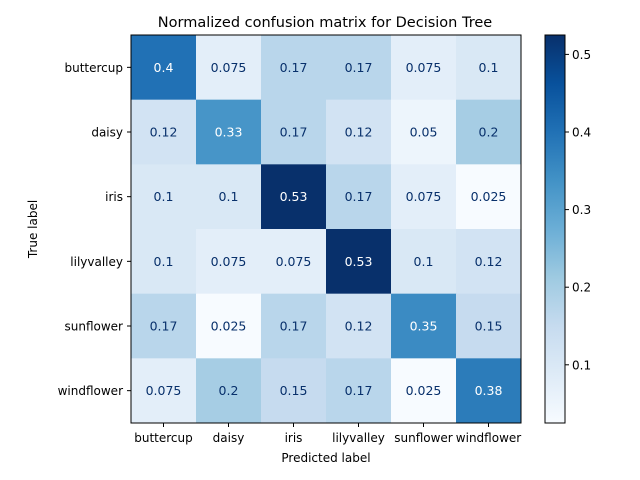 The height and width of the screenshot is (480, 640). What do you see at coordinates (107, 133) in the screenshot?
I see `y-tick-label: daisy` at bounding box center [107, 133].